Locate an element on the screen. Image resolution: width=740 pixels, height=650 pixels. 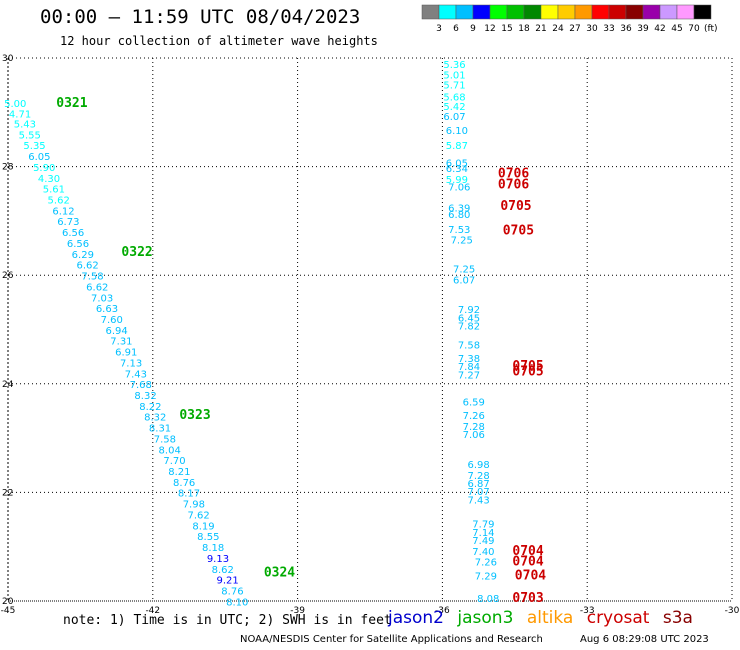
x-tick-label: -33 is located at coordinates (587, 611).